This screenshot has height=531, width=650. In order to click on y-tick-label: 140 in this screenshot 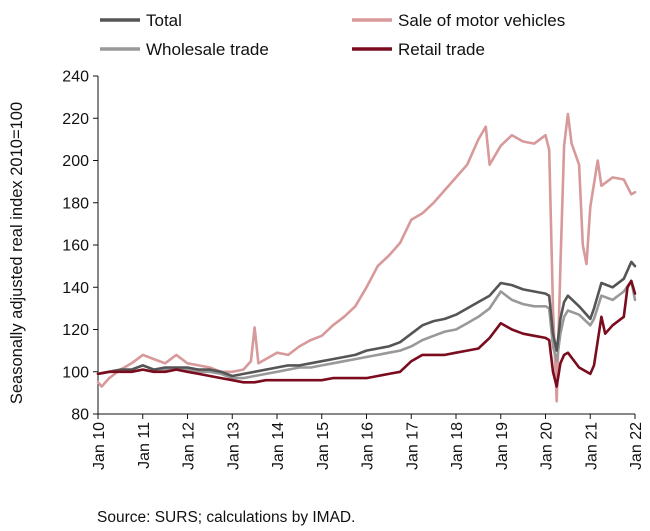, I will do `click(75, 288)`.